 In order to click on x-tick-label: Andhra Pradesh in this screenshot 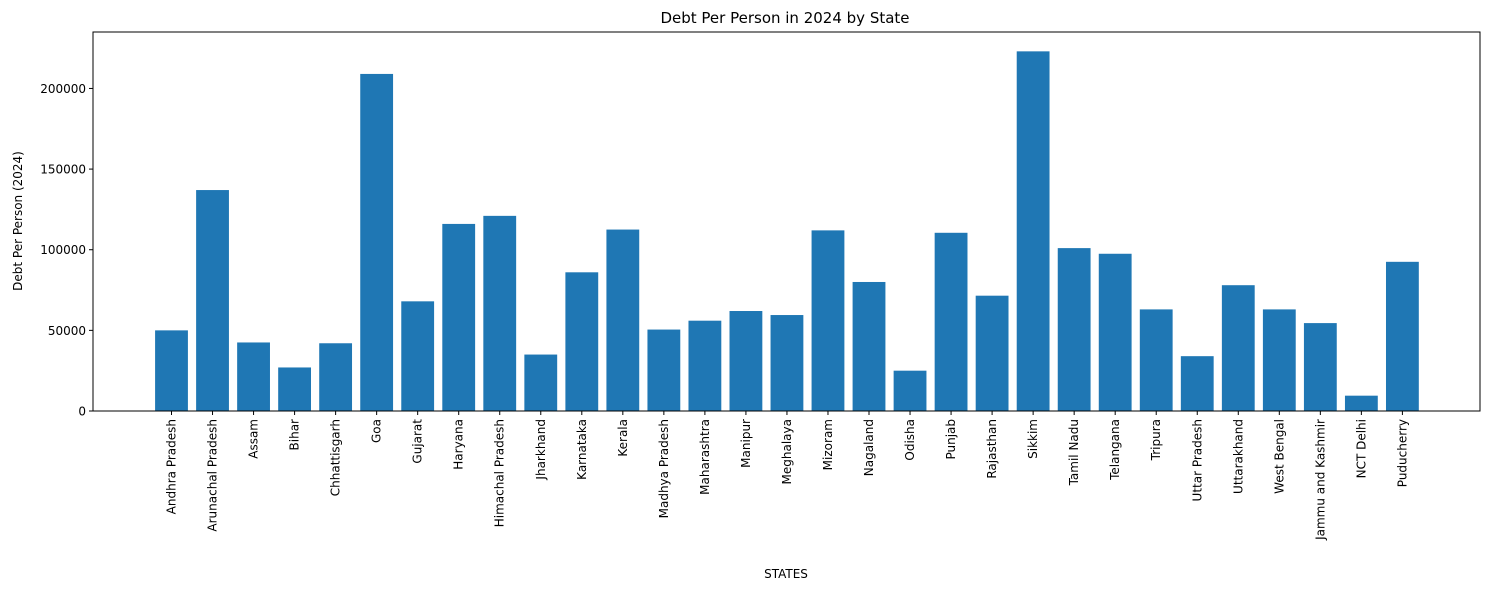, I will do `click(172, 466)`.